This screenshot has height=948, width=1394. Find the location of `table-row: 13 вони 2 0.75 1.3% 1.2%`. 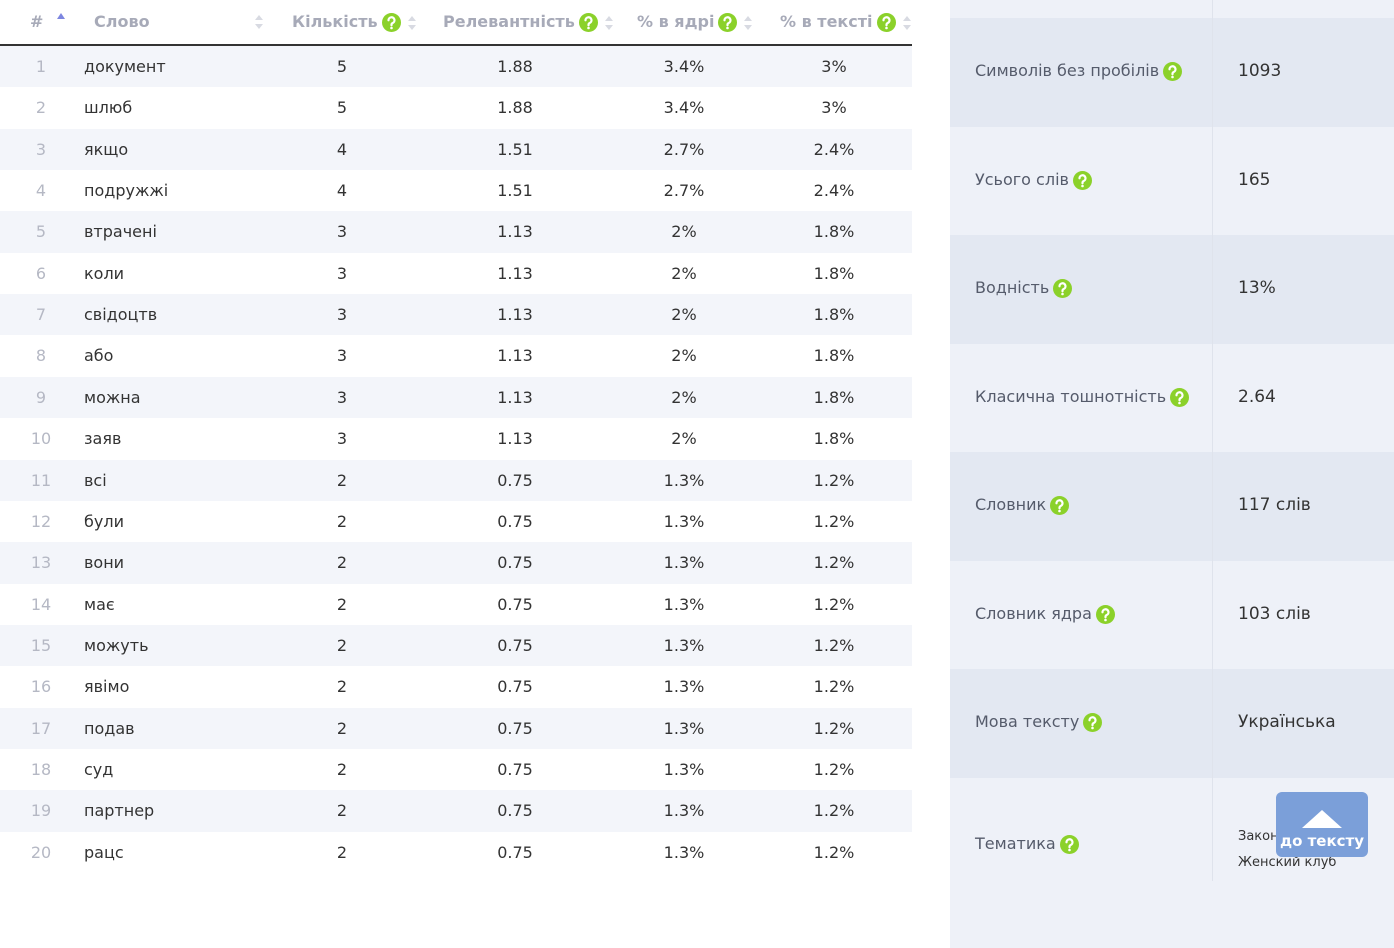

table-row: 13 вони 2 0.75 1.3% 1.2% is located at coordinates (456, 563).